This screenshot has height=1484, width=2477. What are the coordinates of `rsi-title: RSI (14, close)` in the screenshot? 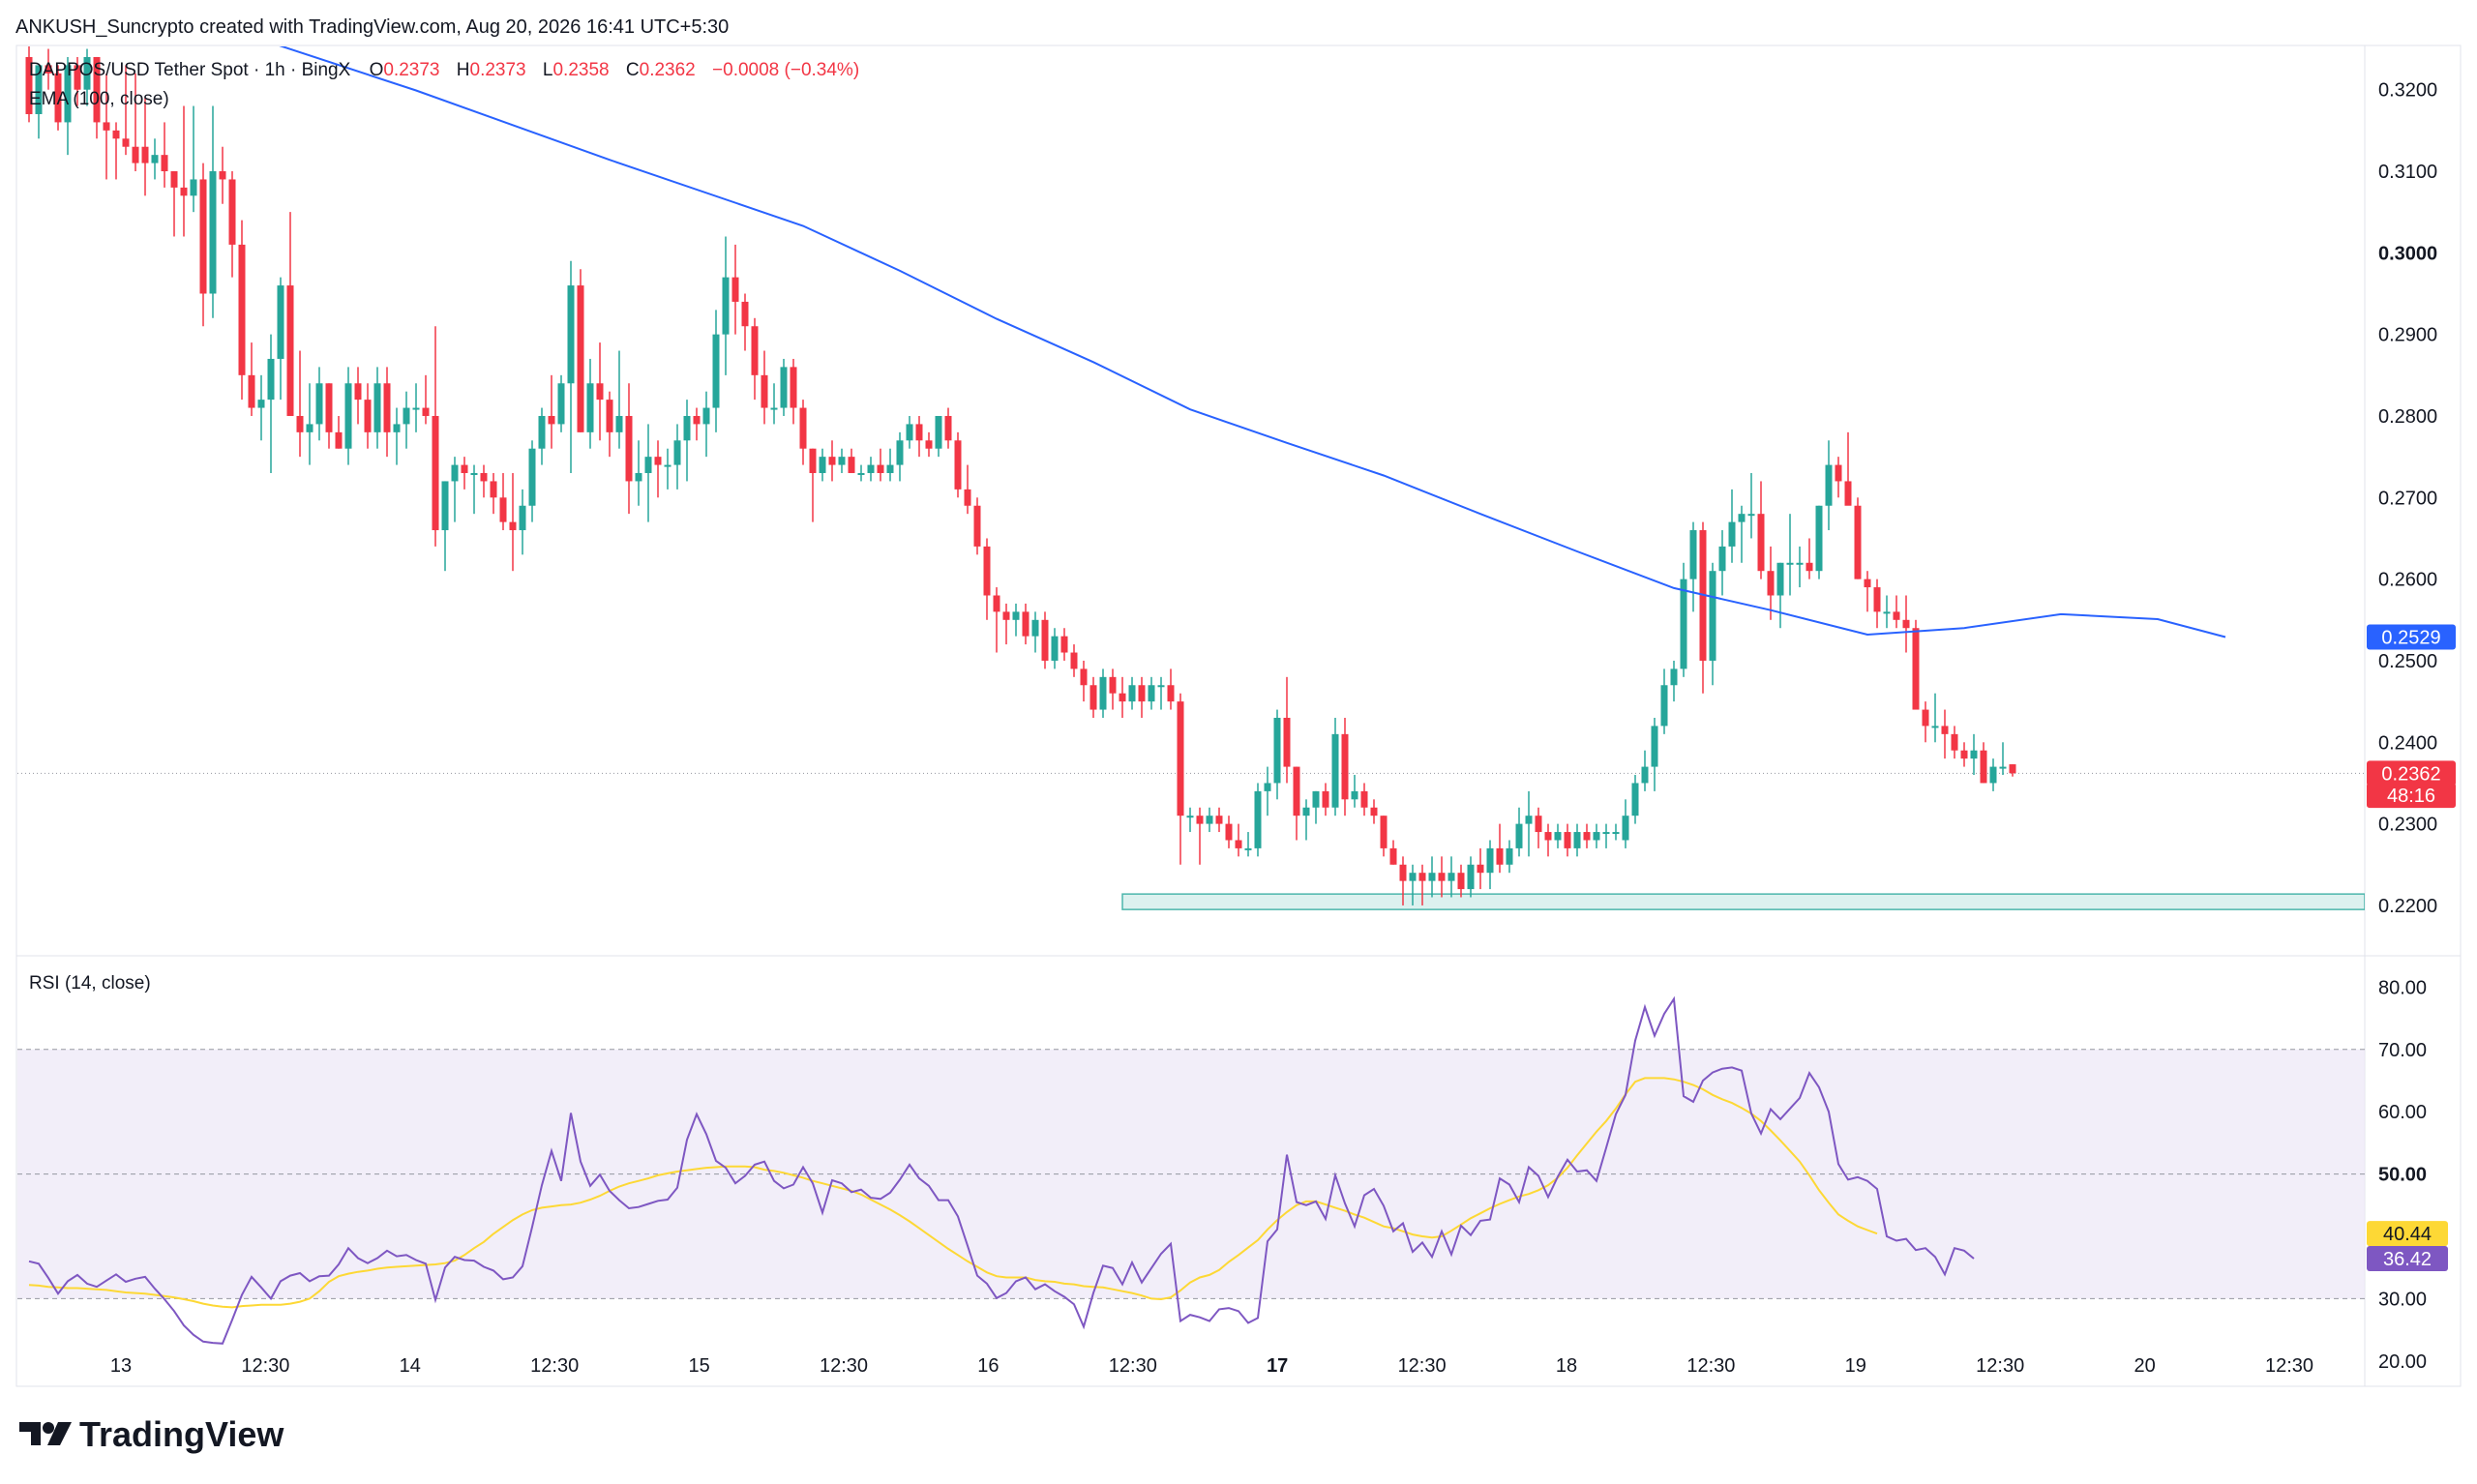 It's located at (90, 983).